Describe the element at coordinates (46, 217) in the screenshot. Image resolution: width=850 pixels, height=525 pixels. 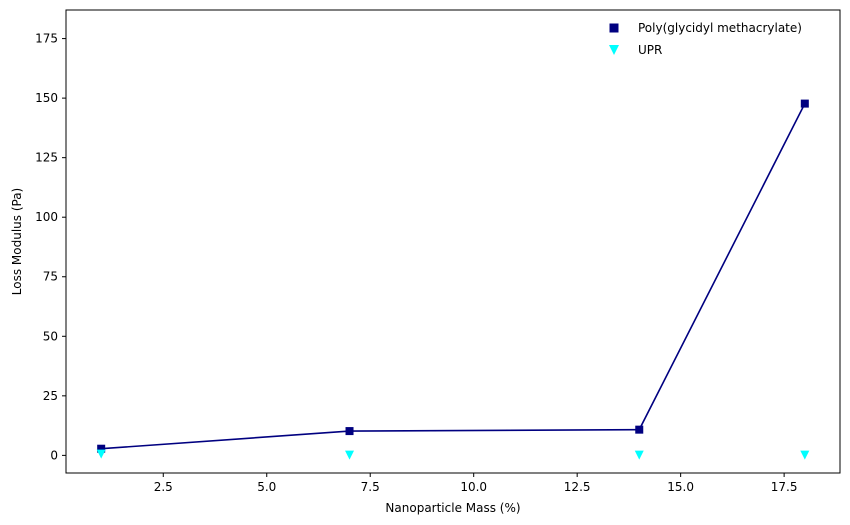
I see `y-tick-label: 100` at that location.